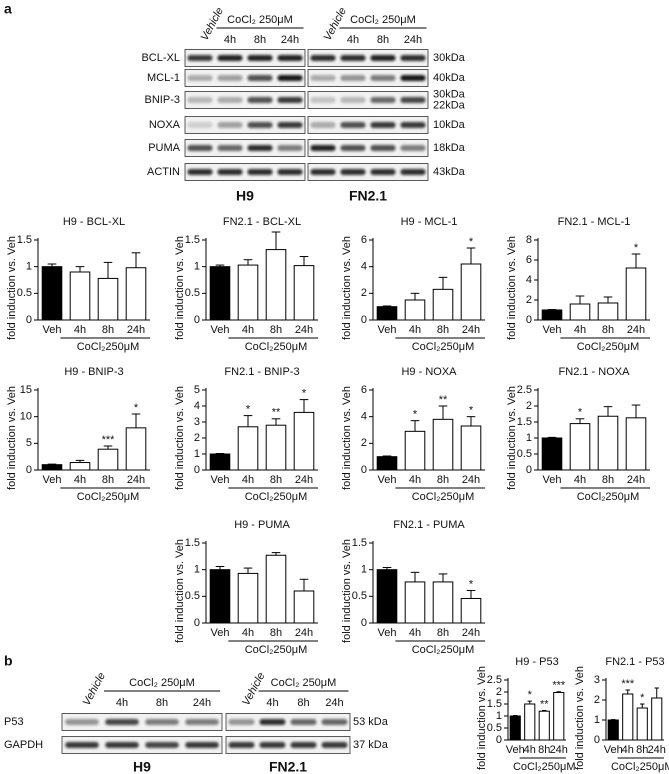  What do you see at coordinates (304, 683) in the screenshot?
I see `treatment-label: CoCl₂ 250μM` at bounding box center [304, 683].